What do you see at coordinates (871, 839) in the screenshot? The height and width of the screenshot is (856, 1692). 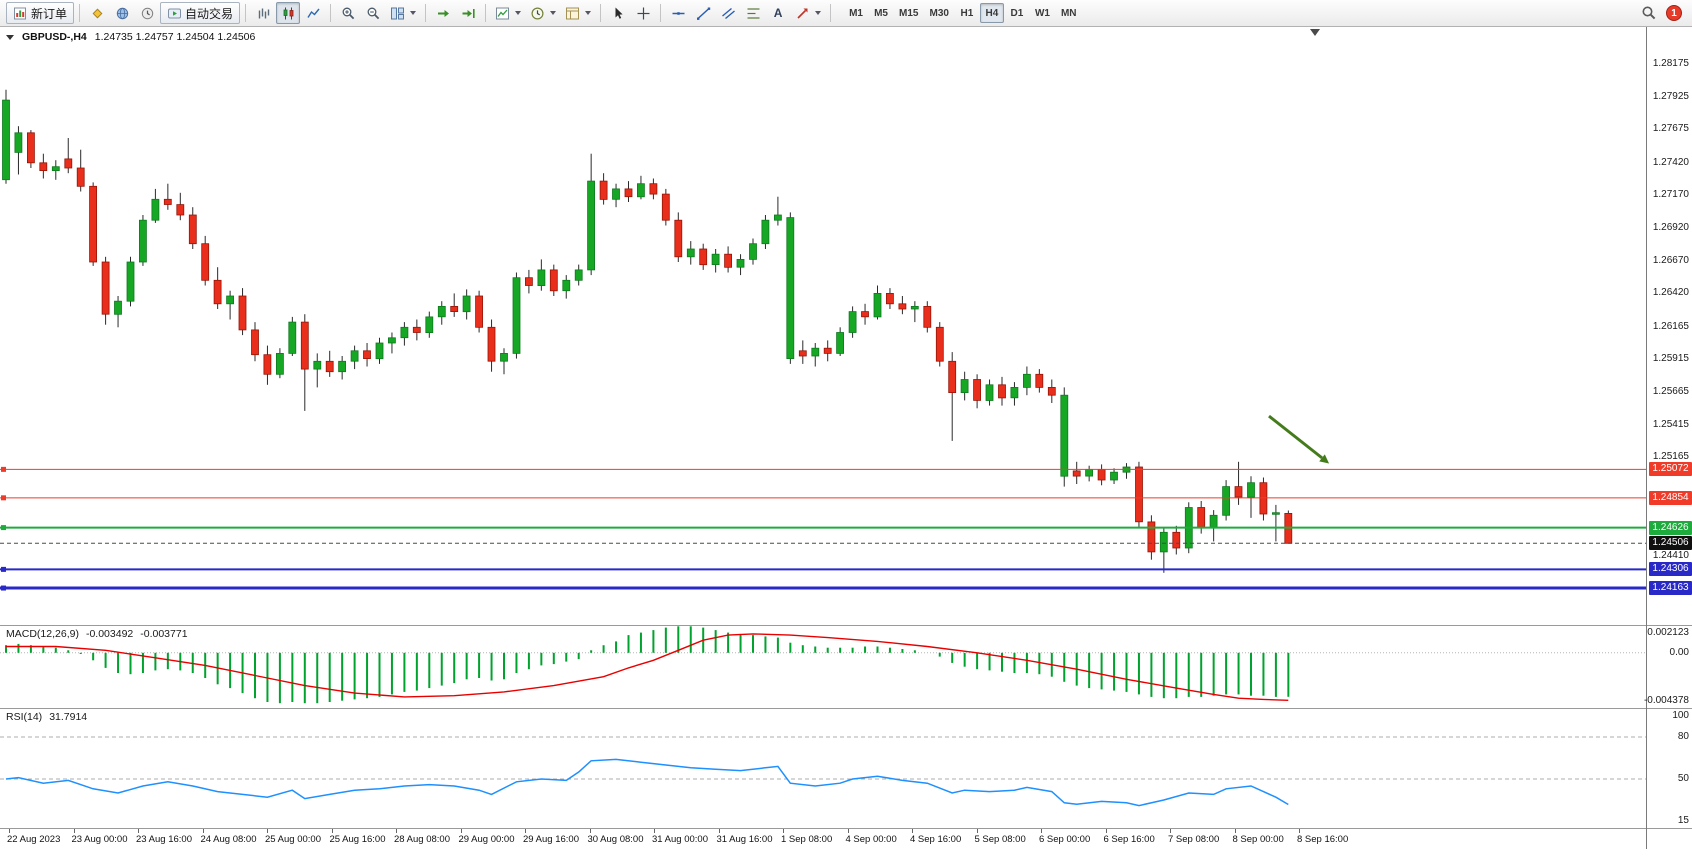 I see `time-axis-label: 4 Sep 00:00` at bounding box center [871, 839].